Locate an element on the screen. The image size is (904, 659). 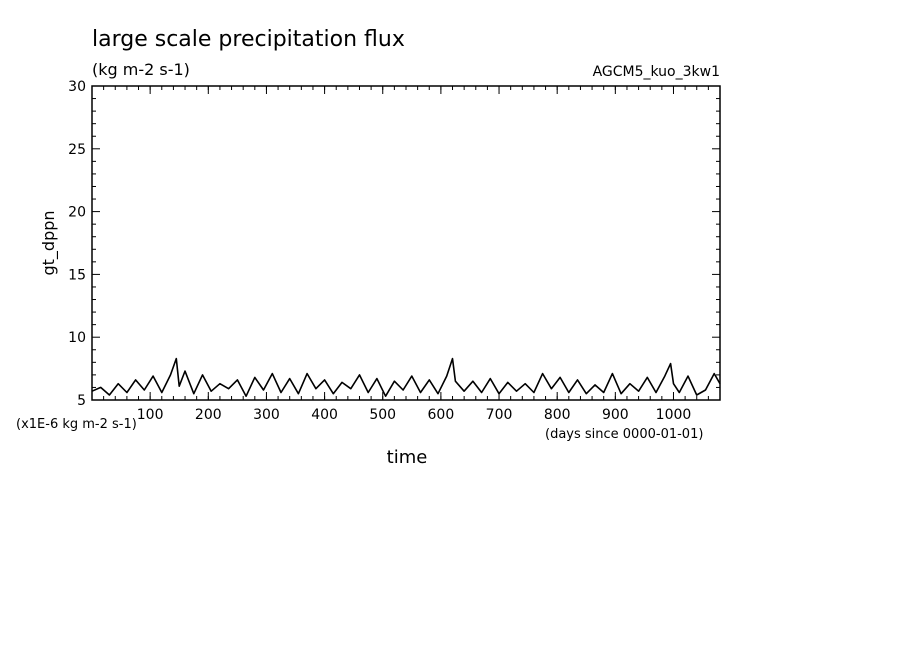
y-scale-note: (x1E-6 kg m-2 s-1) is located at coordinates (76, 424).